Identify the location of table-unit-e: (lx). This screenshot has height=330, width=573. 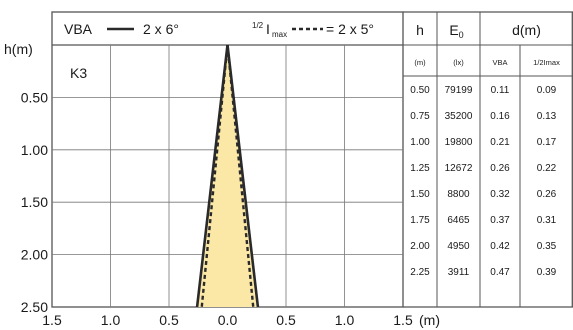
(458, 62).